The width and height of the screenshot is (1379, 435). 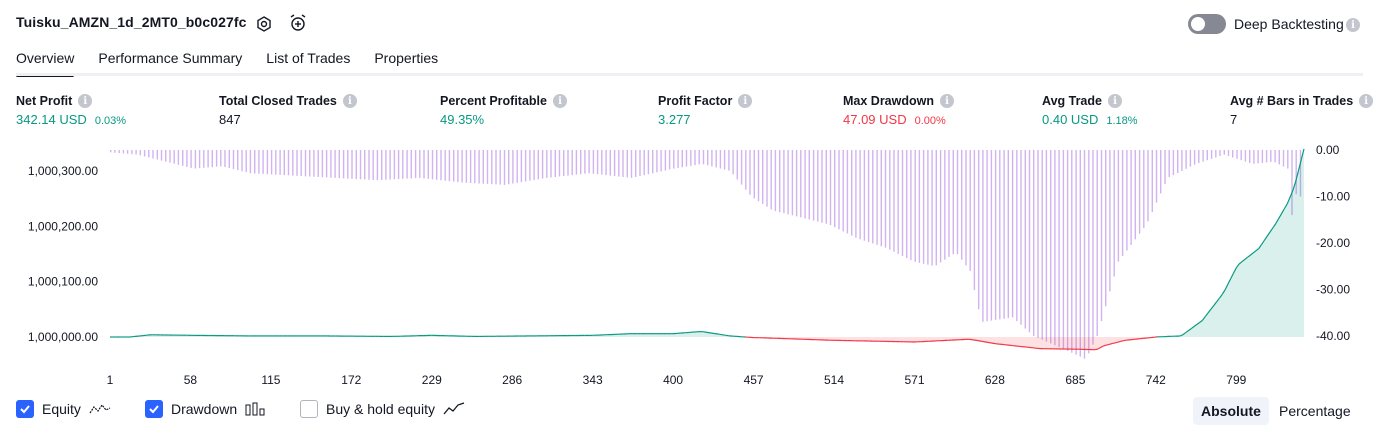 What do you see at coordinates (914, 380) in the screenshot?
I see `x-axis-tick: 571` at bounding box center [914, 380].